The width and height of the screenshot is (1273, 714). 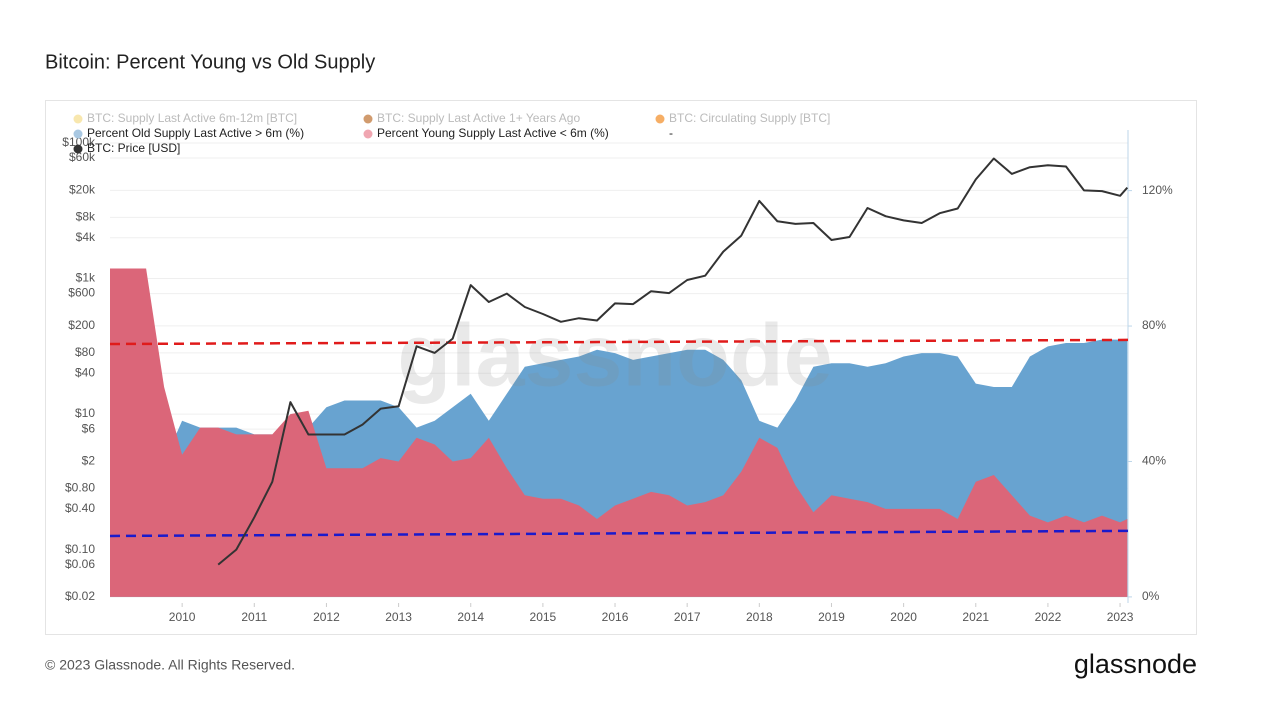 I want to click on y-tick-label: $0.06, so click(x=80, y=564).